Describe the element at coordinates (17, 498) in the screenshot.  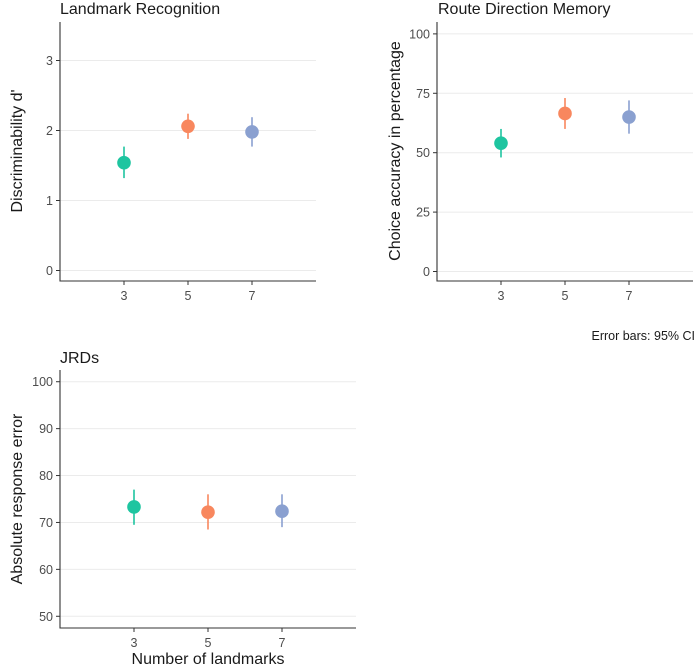
I see `y-axis-title: Absolute response error` at that location.